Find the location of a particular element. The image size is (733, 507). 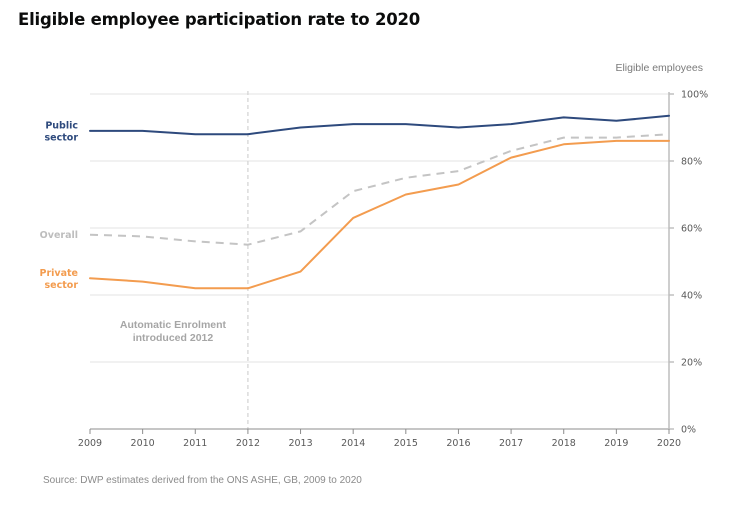

y-tick-label: 60% is located at coordinates (691, 229).